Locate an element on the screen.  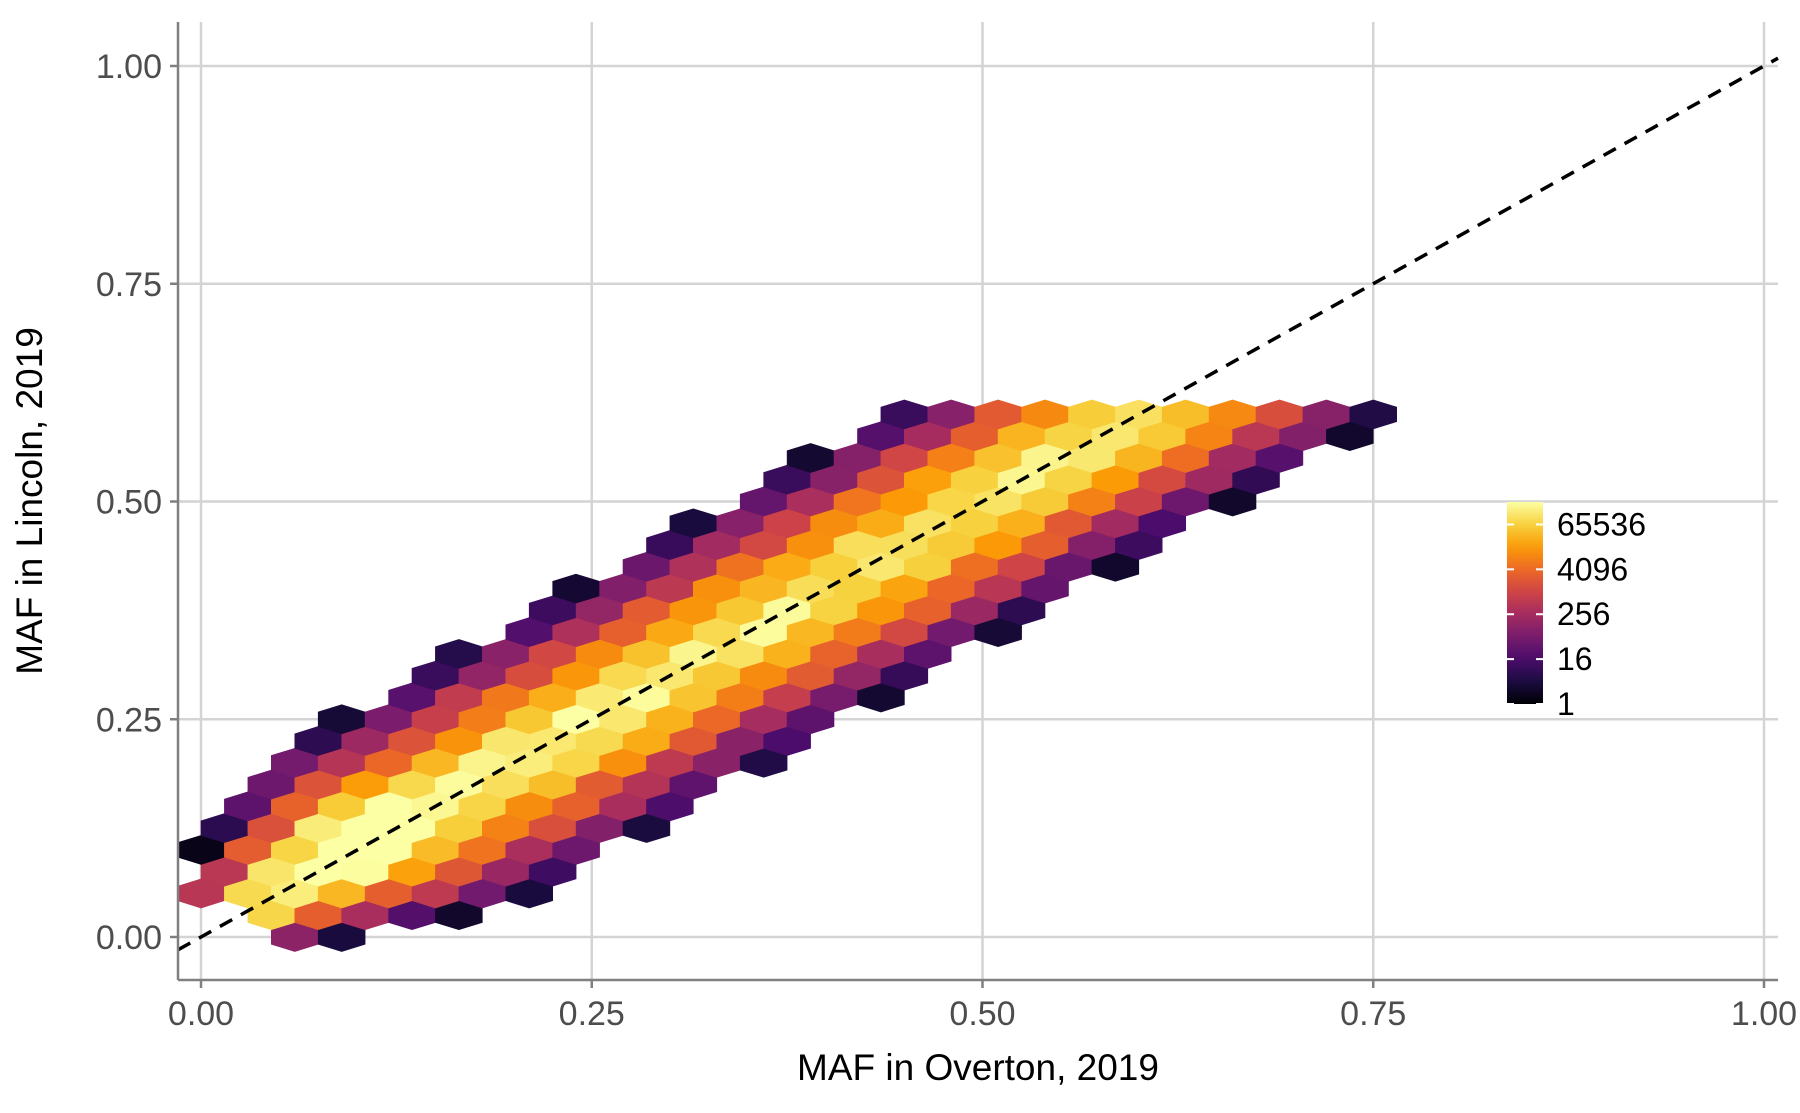
color-legend: 1 16 256 4096 65536 is located at coordinates (1576, 612).